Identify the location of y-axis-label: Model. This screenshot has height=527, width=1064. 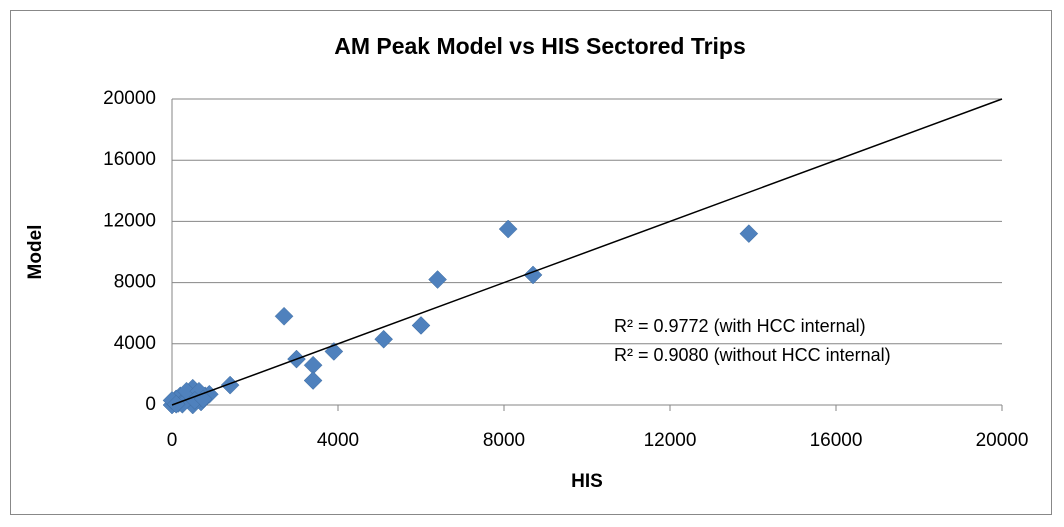
(35, 252).